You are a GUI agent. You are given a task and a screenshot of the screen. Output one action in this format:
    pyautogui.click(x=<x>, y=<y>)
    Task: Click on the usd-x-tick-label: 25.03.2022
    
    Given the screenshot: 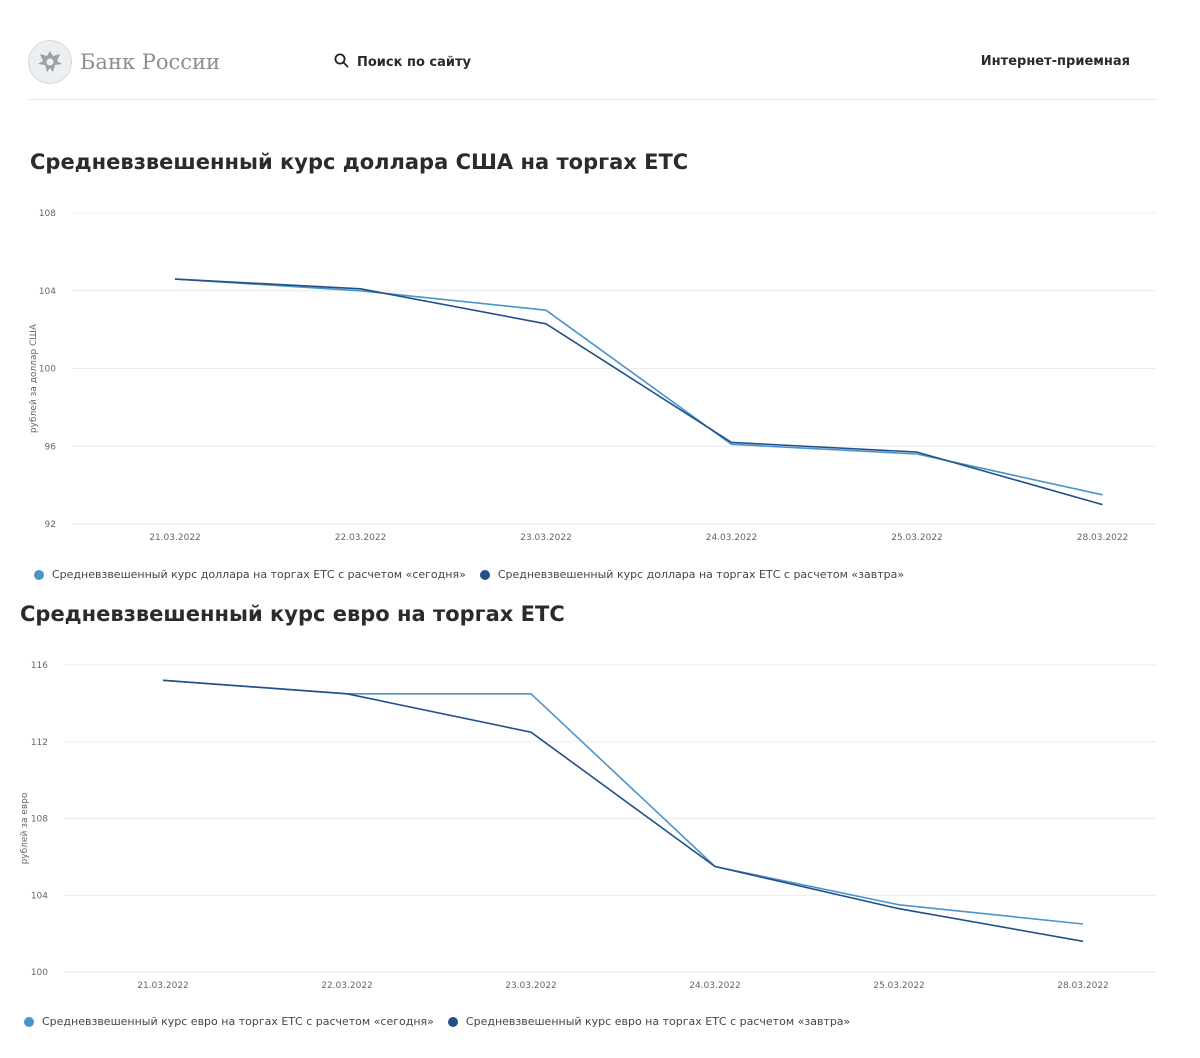 What is the action you would take?
    pyautogui.click(x=917, y=536)
    